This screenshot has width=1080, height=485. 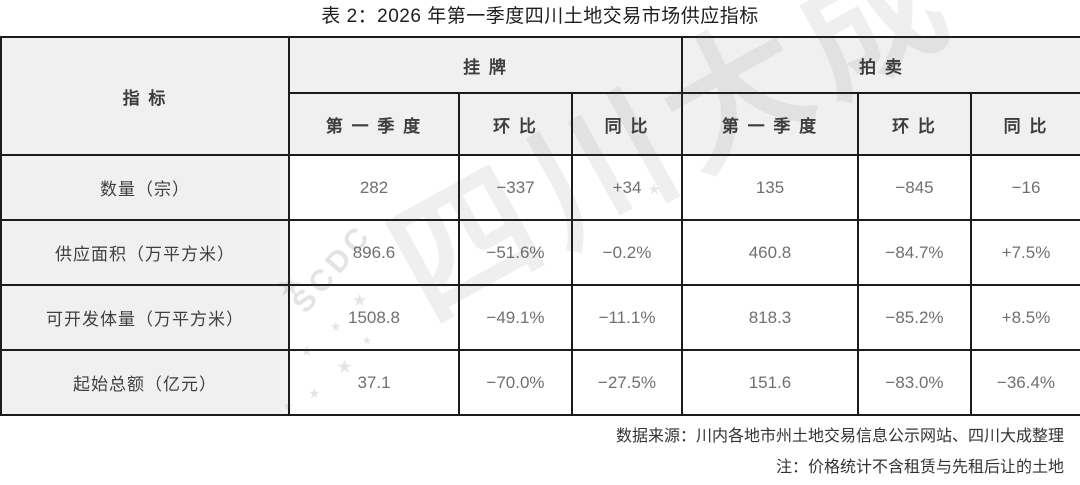 What do you see at coordinates (770, 317) in the screenshot?
I see `cell-value: 818.3` at bounding box center [770, 317].